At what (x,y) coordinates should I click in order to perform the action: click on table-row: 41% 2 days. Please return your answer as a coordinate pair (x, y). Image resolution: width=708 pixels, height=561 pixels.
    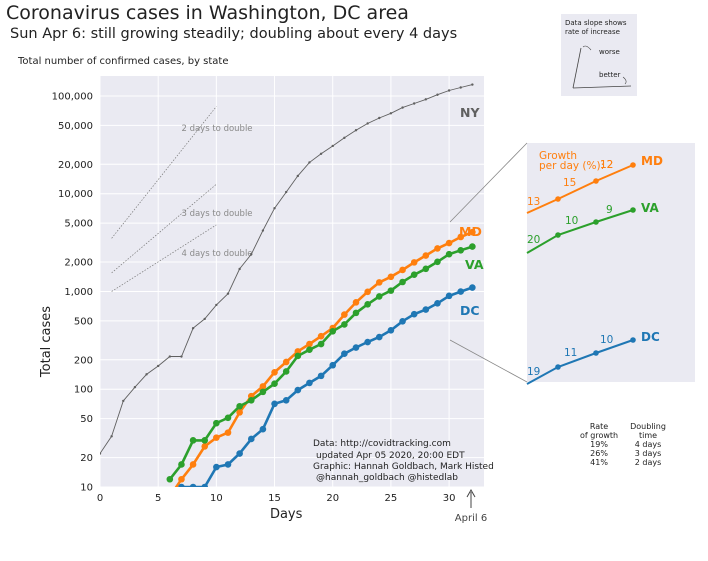
    Looking at the image, I should click on (623, 462).